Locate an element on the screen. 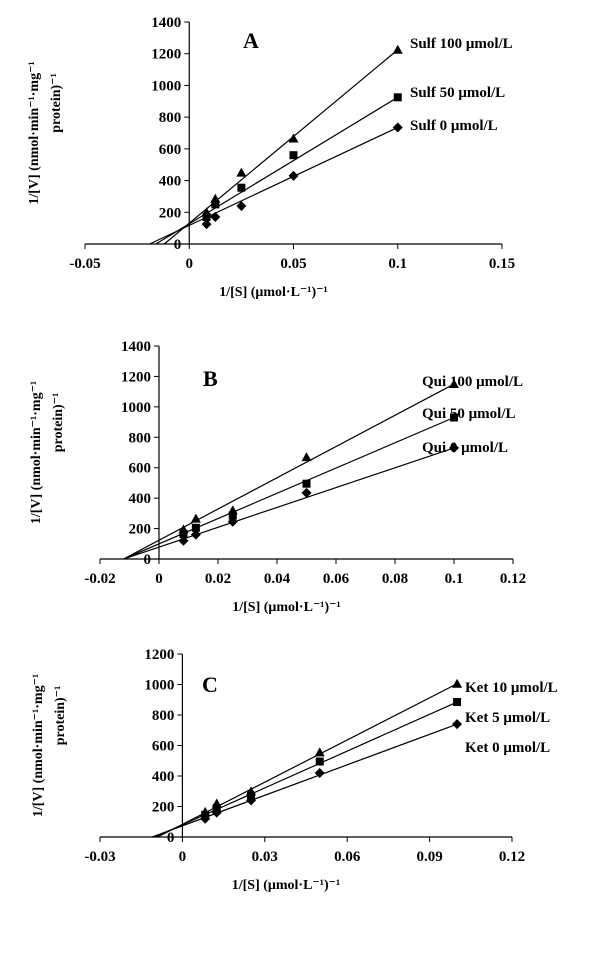 This screenshot has width=598, height=964. series-label: Ket 0 μmol/L is located at coordinates (507, 748).